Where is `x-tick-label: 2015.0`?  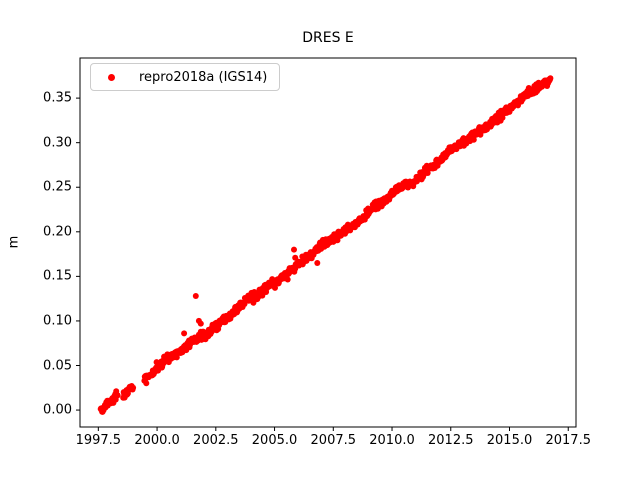
x-tick-label: 2015.0 is located at coordinates (509, 440).